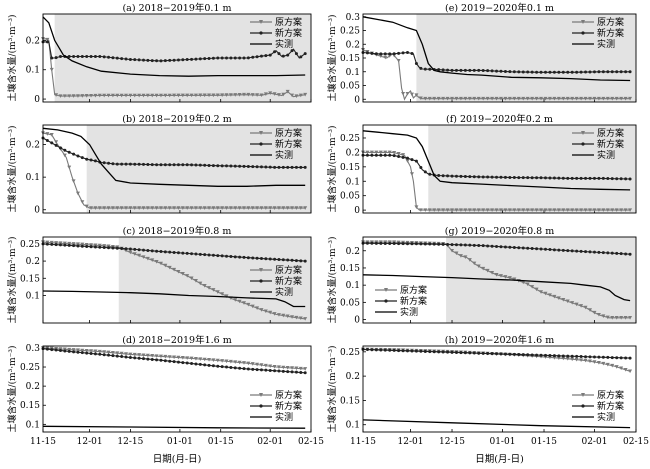 This screenshot has width=650, height=469. I want to click on x-tick-label: 02-15, so click(636, 442).